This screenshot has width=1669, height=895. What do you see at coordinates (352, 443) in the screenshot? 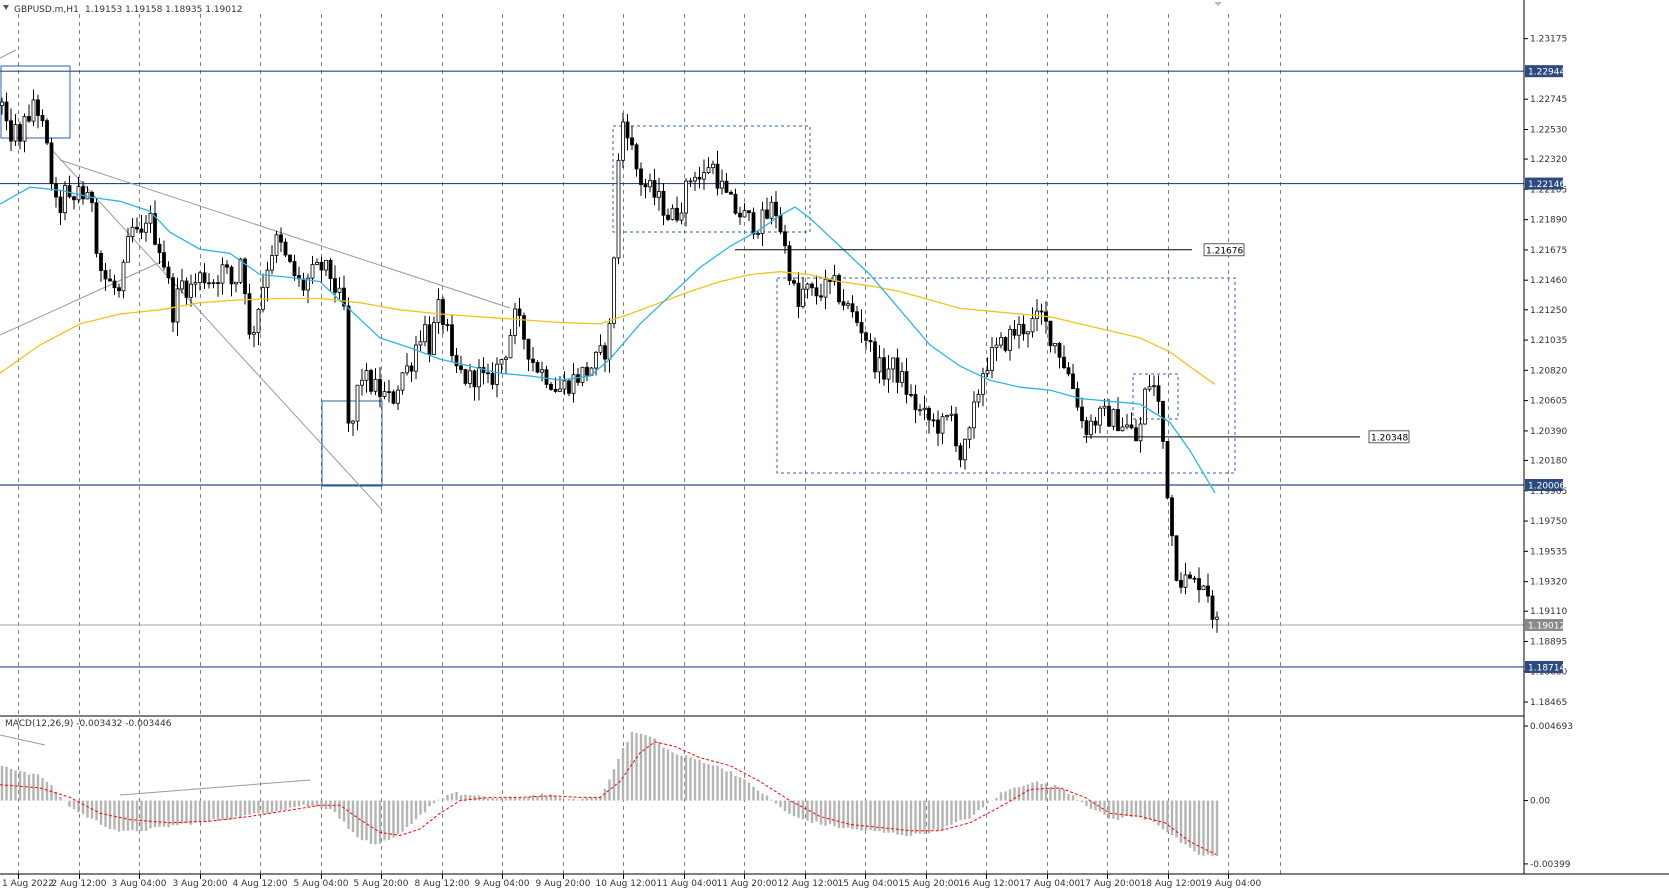
I see `rectangle-box` at bounding box center [352, 443].